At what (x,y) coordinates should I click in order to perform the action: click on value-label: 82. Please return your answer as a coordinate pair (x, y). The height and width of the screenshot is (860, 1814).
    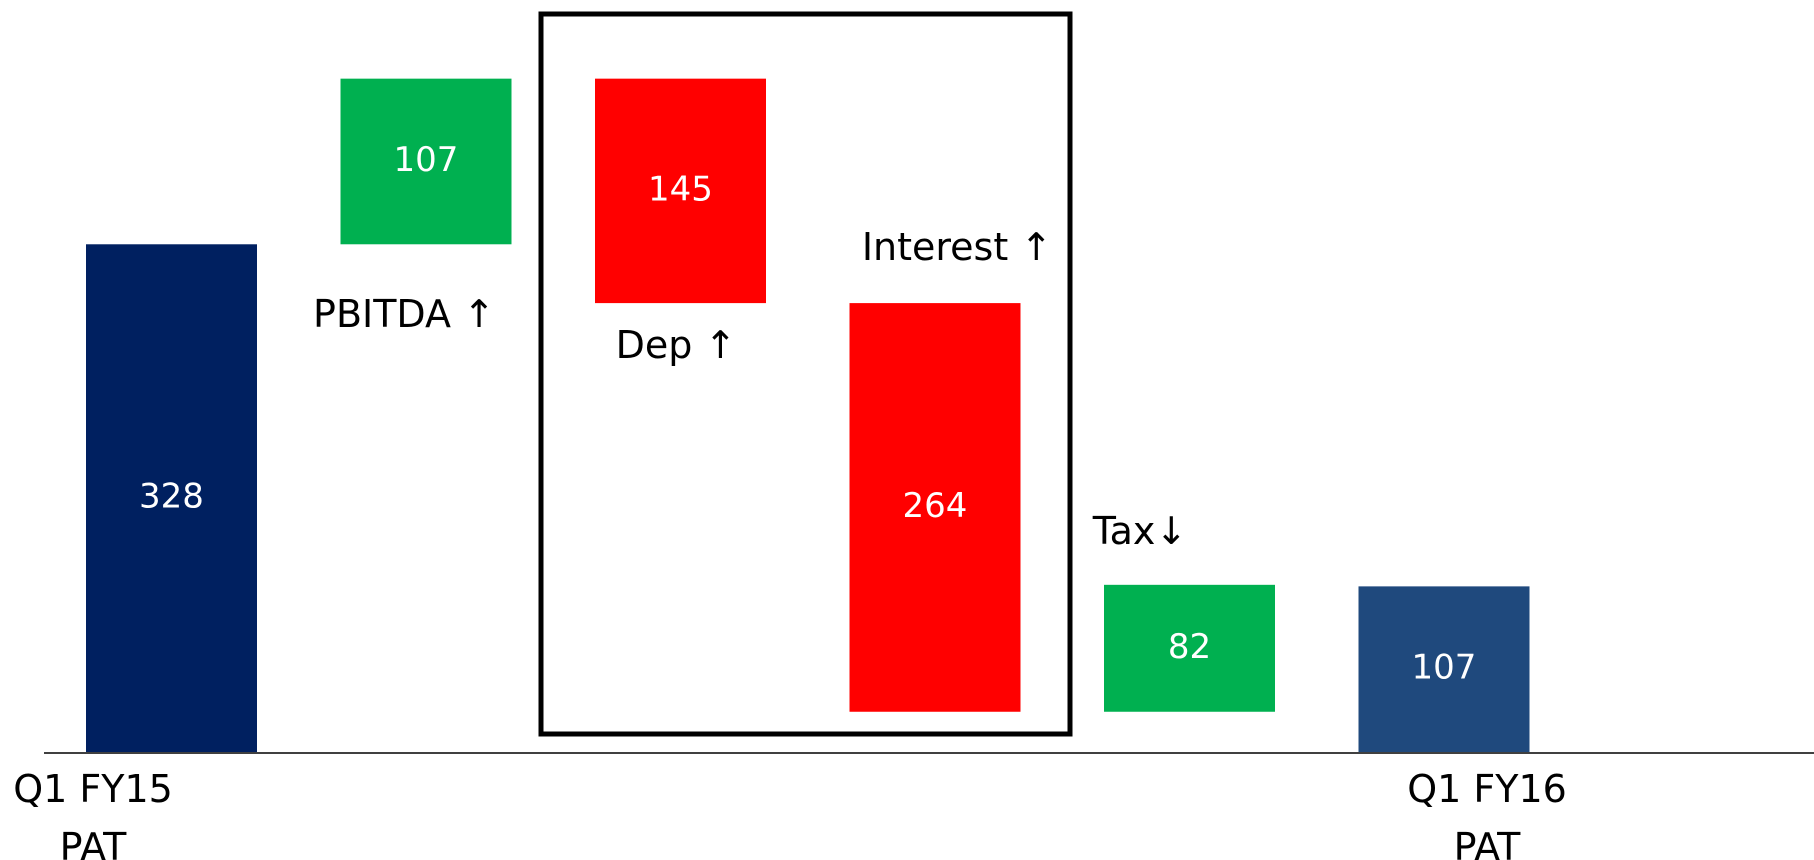
    Looking at the image, I should click on (1189, 647).